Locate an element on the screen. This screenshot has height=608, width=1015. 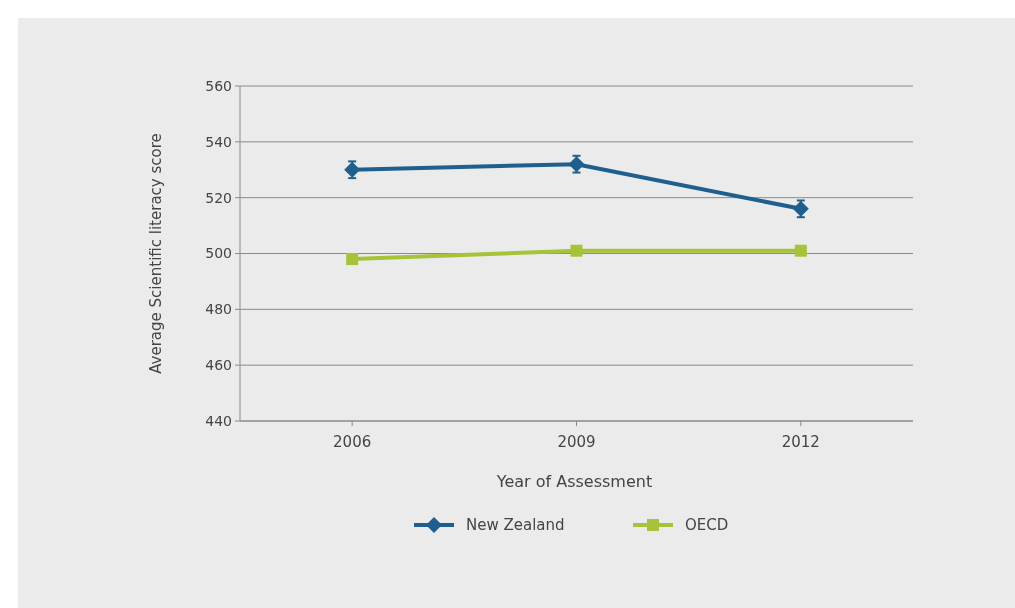
y-tick-label: 460 is located at coordinates (218, 365).